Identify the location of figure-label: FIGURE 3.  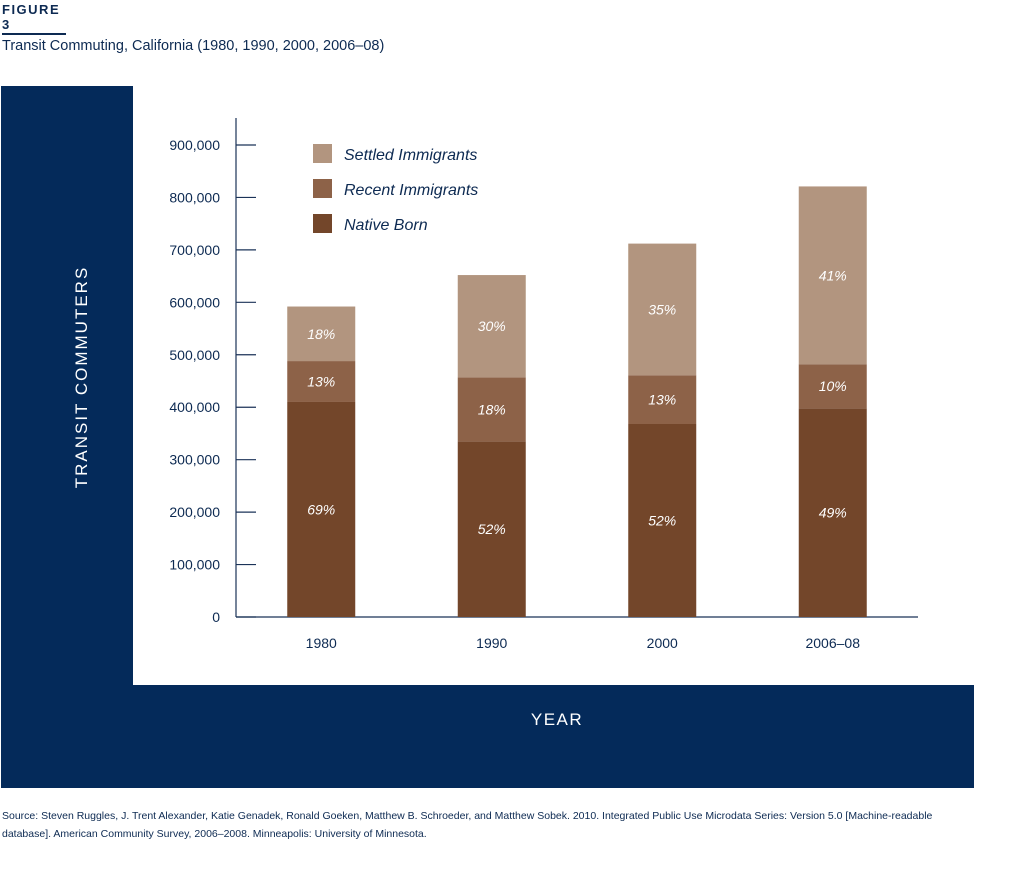
(34, 18).